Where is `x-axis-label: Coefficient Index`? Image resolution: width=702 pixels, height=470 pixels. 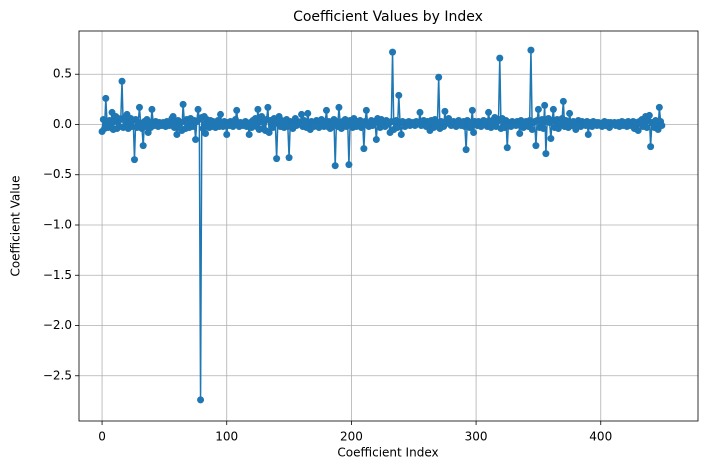
x-axis-label: Coefficient Index is located at coordinates (387, 453).